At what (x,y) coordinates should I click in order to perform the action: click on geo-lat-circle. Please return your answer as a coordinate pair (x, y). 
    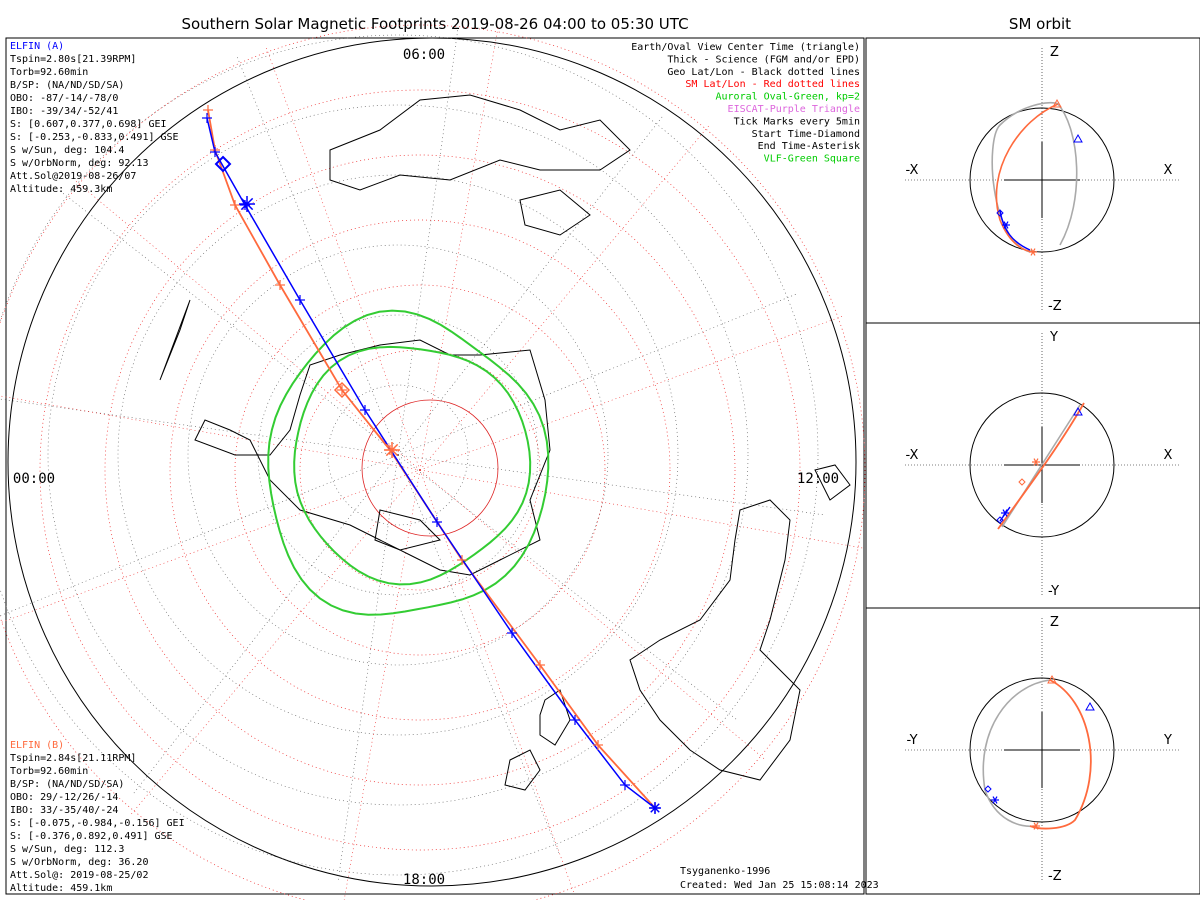
    Looking at the image, I should click on (398, 455).